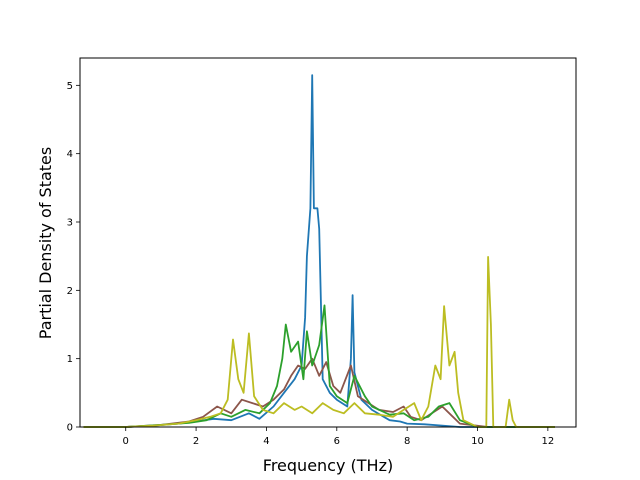 This screenshot has width=640, height=480. I want to click on x-axis-label: Frequency (THz), so click(328, 465).